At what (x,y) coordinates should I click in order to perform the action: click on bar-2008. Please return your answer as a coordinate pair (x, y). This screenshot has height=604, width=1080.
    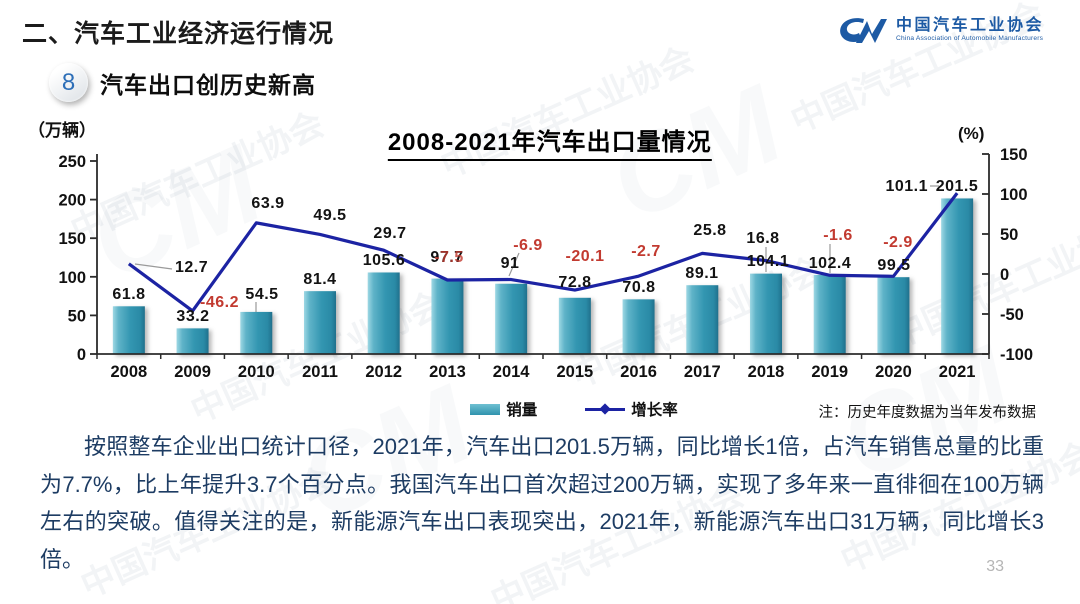
    Looking at the image, I should click on (128, 330).